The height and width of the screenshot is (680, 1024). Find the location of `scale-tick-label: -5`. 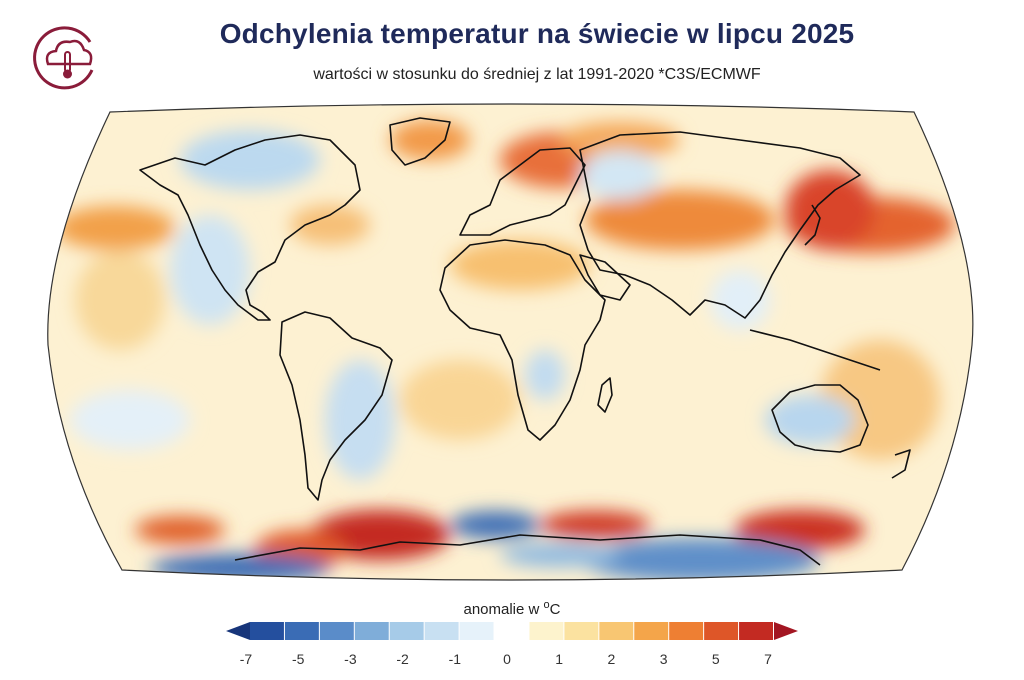

scale-tick-label: -5 is located at coordinates (298, 659).